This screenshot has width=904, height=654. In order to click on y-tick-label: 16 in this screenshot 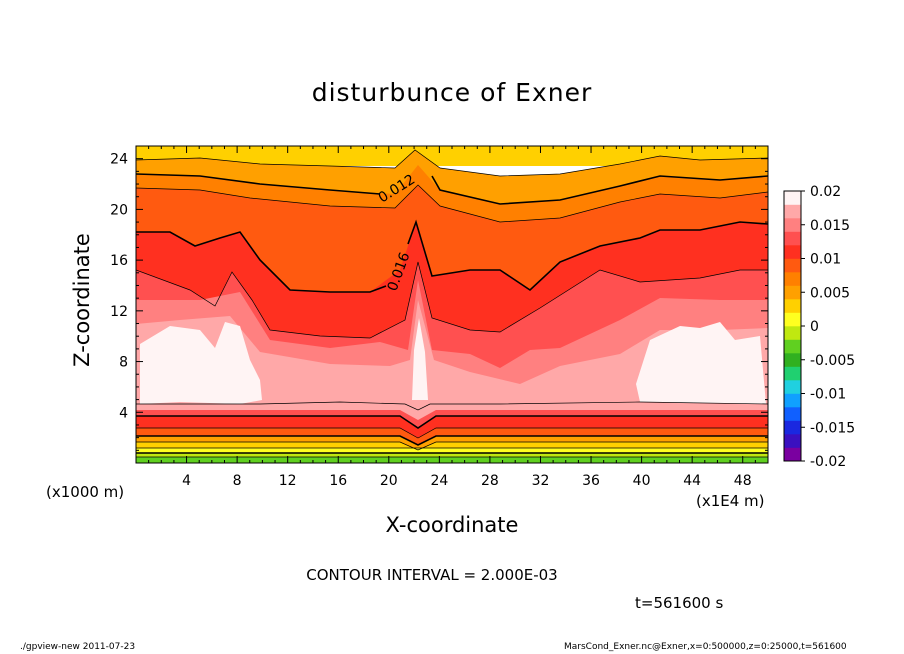, I will do `click(119, 261)`.